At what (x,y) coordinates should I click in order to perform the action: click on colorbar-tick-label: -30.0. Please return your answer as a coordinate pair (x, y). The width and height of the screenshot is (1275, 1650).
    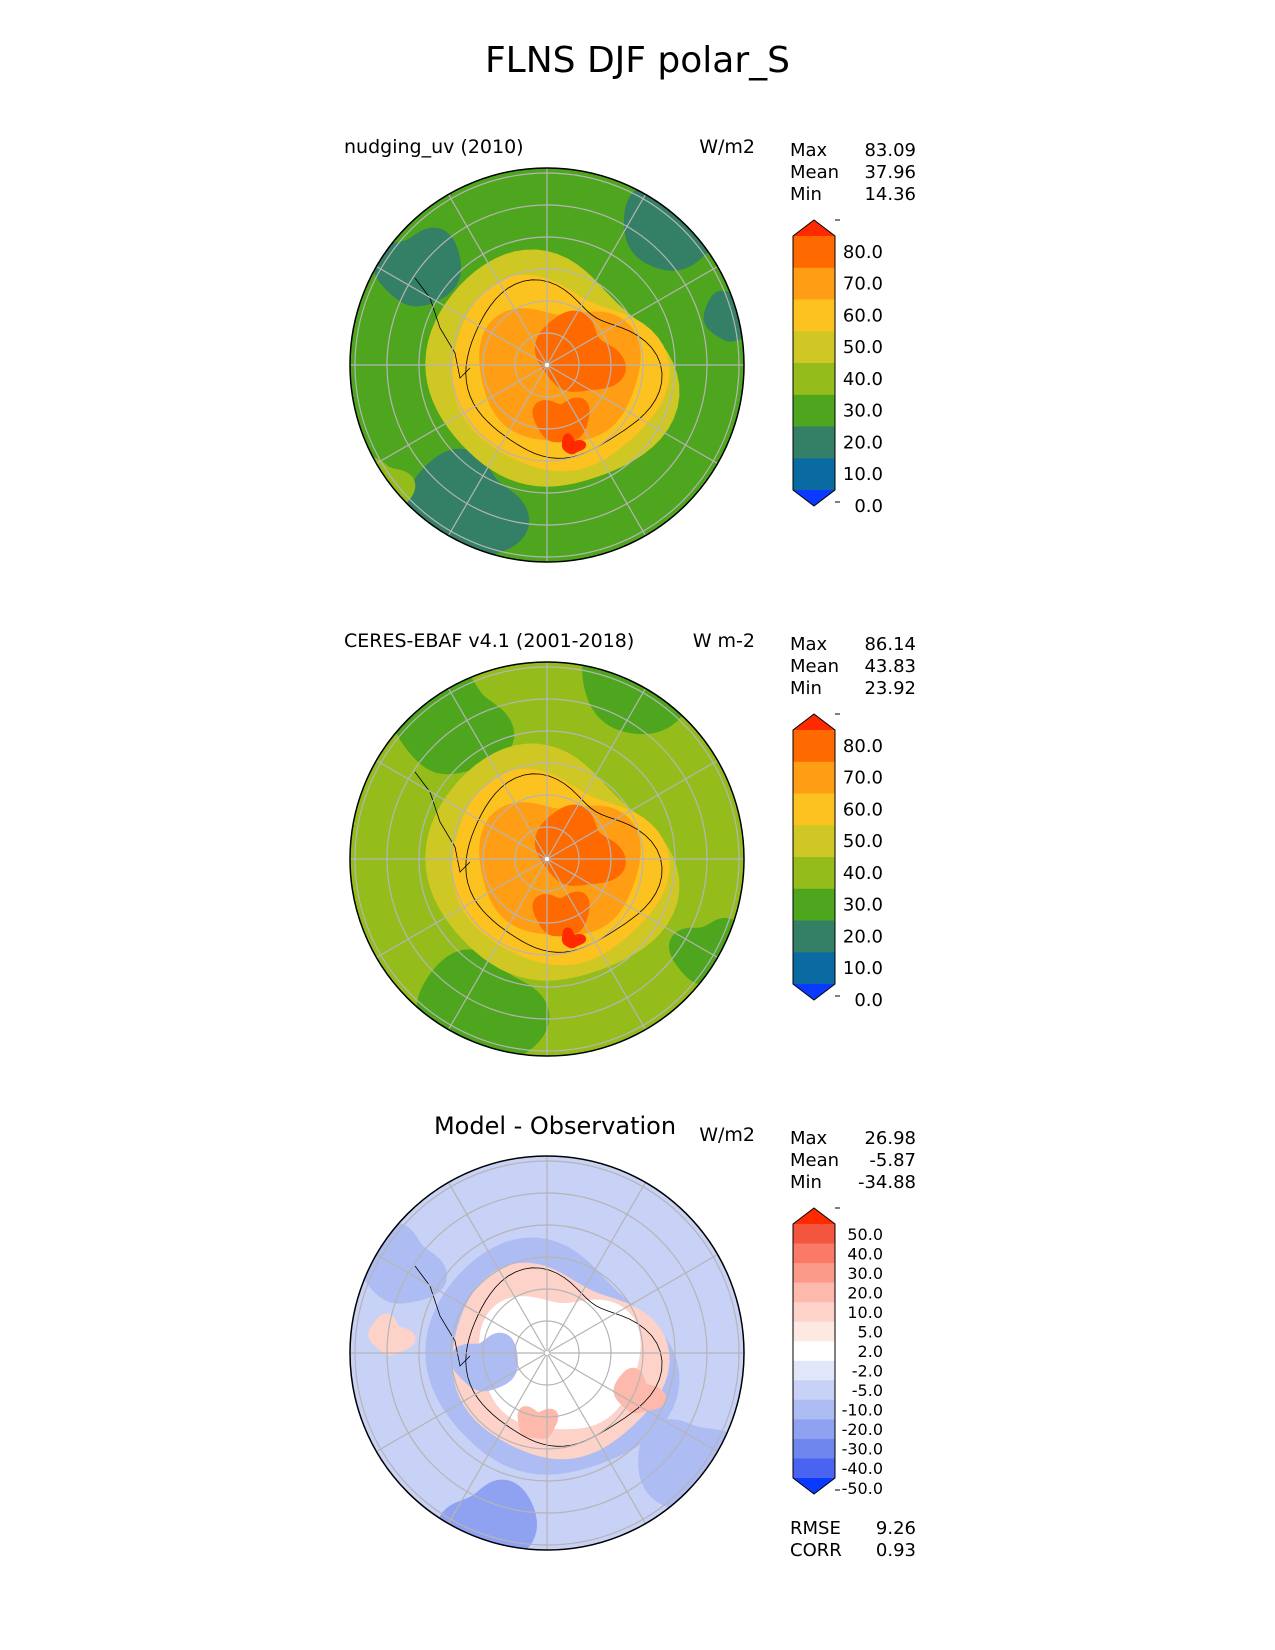
    Looking at the image, I should click on (862, 1449).